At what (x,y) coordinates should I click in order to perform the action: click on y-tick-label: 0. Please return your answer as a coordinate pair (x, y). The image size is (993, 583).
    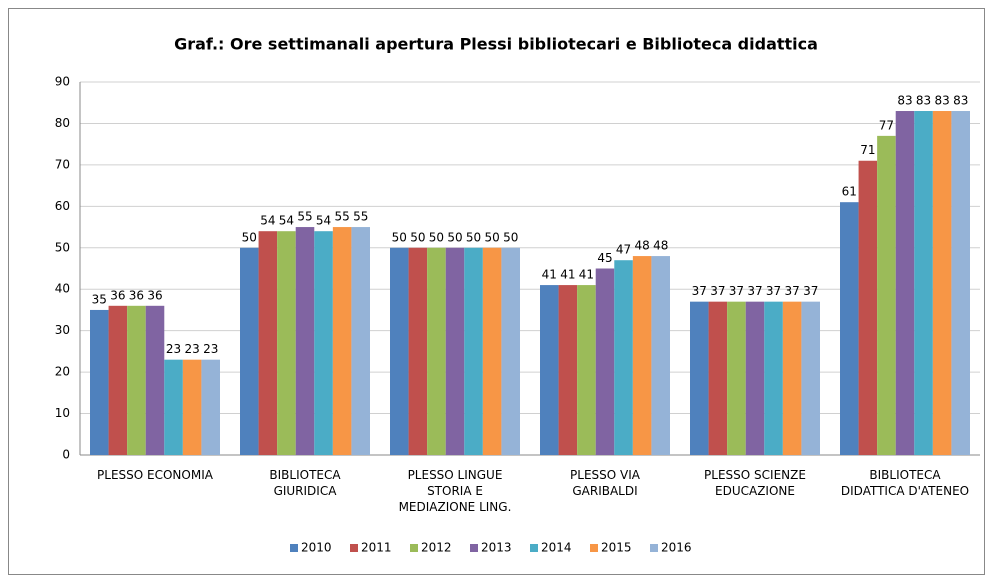
    Looking at the image, I should click on (66, 455).